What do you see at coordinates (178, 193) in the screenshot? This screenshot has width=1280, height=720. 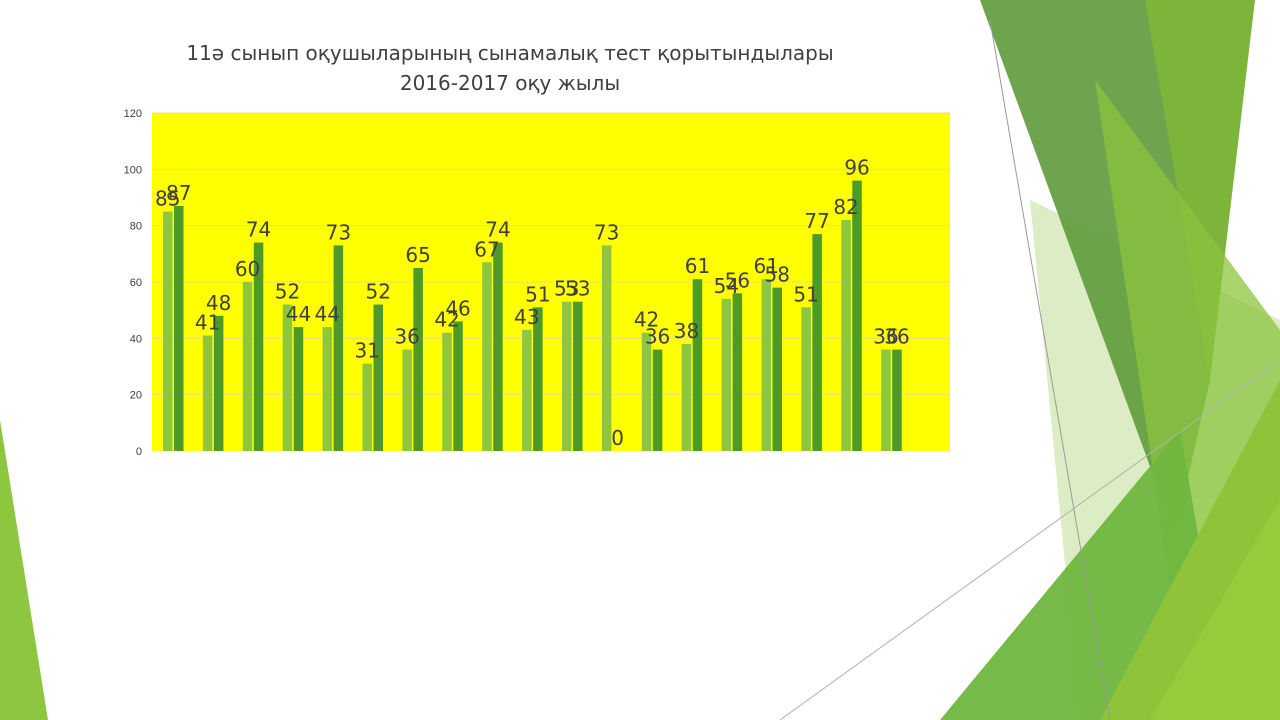 I see `data-label: 87` at bounding box center [178, 193].